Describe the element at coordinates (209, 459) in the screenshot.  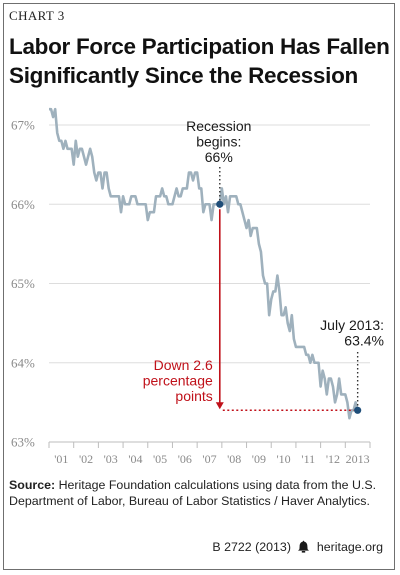
I see `x-tick-label: '07` at that location.